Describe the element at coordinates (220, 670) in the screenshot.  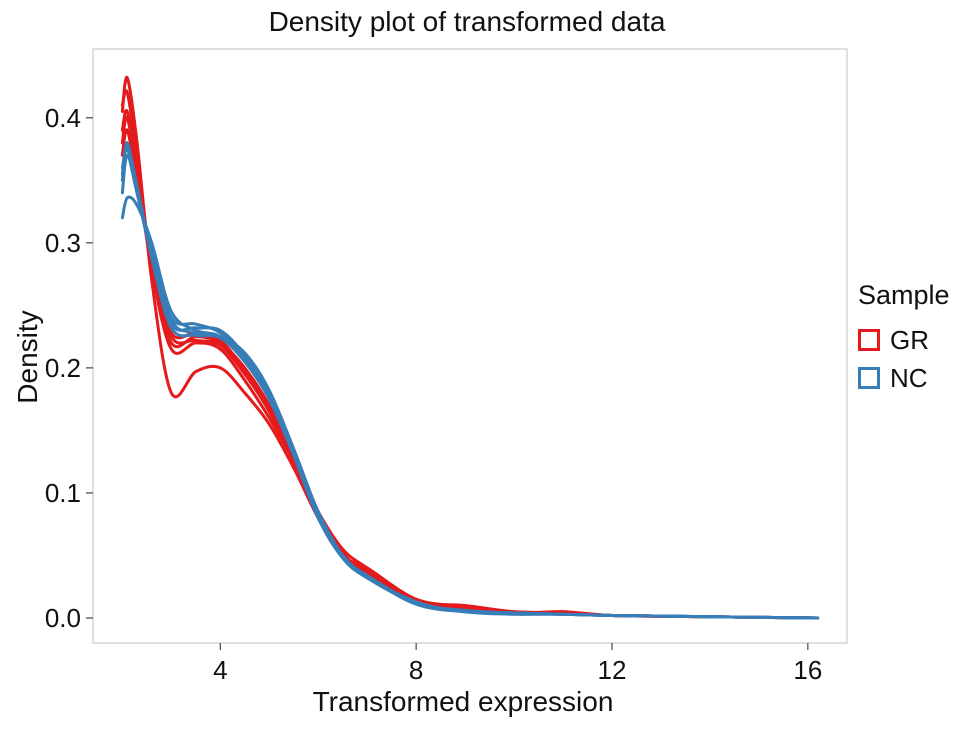
I see `x-tick-label: 4` at that location.